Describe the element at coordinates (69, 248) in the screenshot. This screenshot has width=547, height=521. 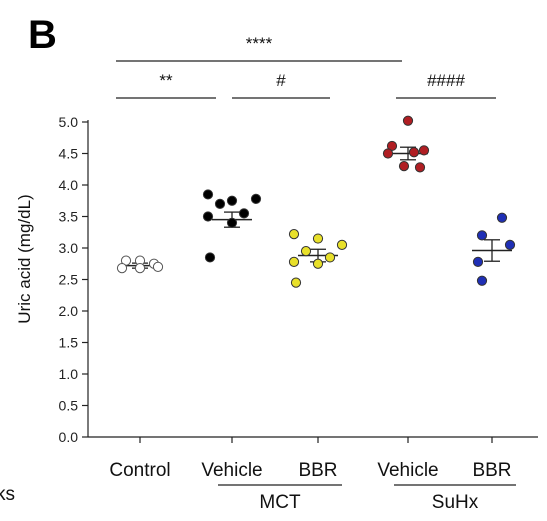
I see `y-tick-label: 3.0` at that location.